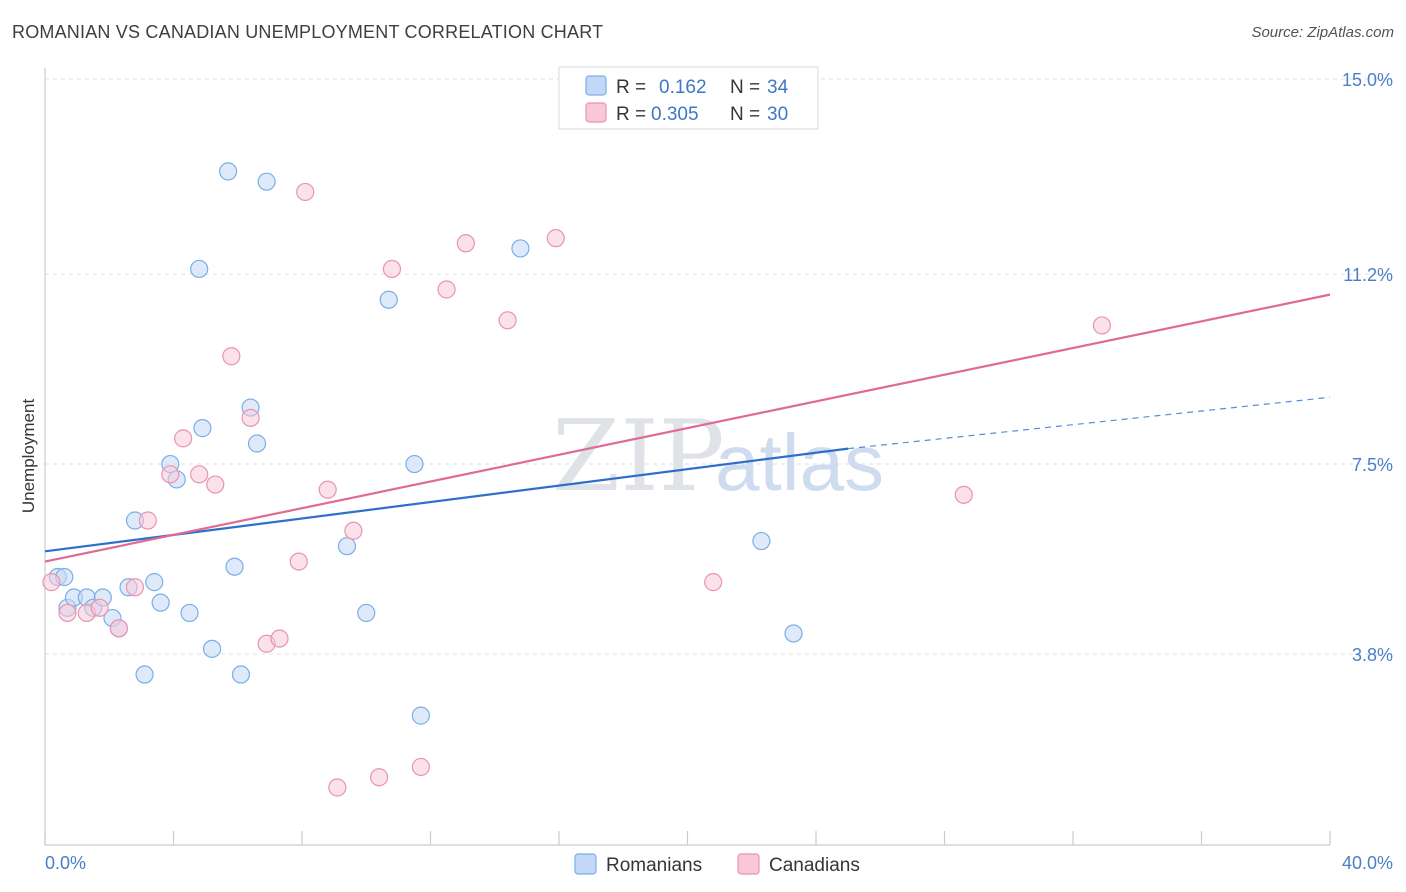 Image resolution: width=1406 pixels, height=892 pixels. I want to click on legend-r-canadians: 0.305, so click(675, 114).